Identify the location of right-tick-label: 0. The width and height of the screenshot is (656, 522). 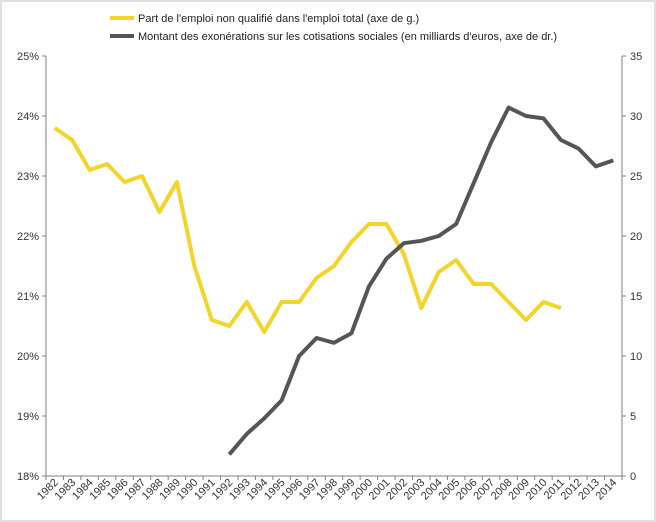
(633, 477).